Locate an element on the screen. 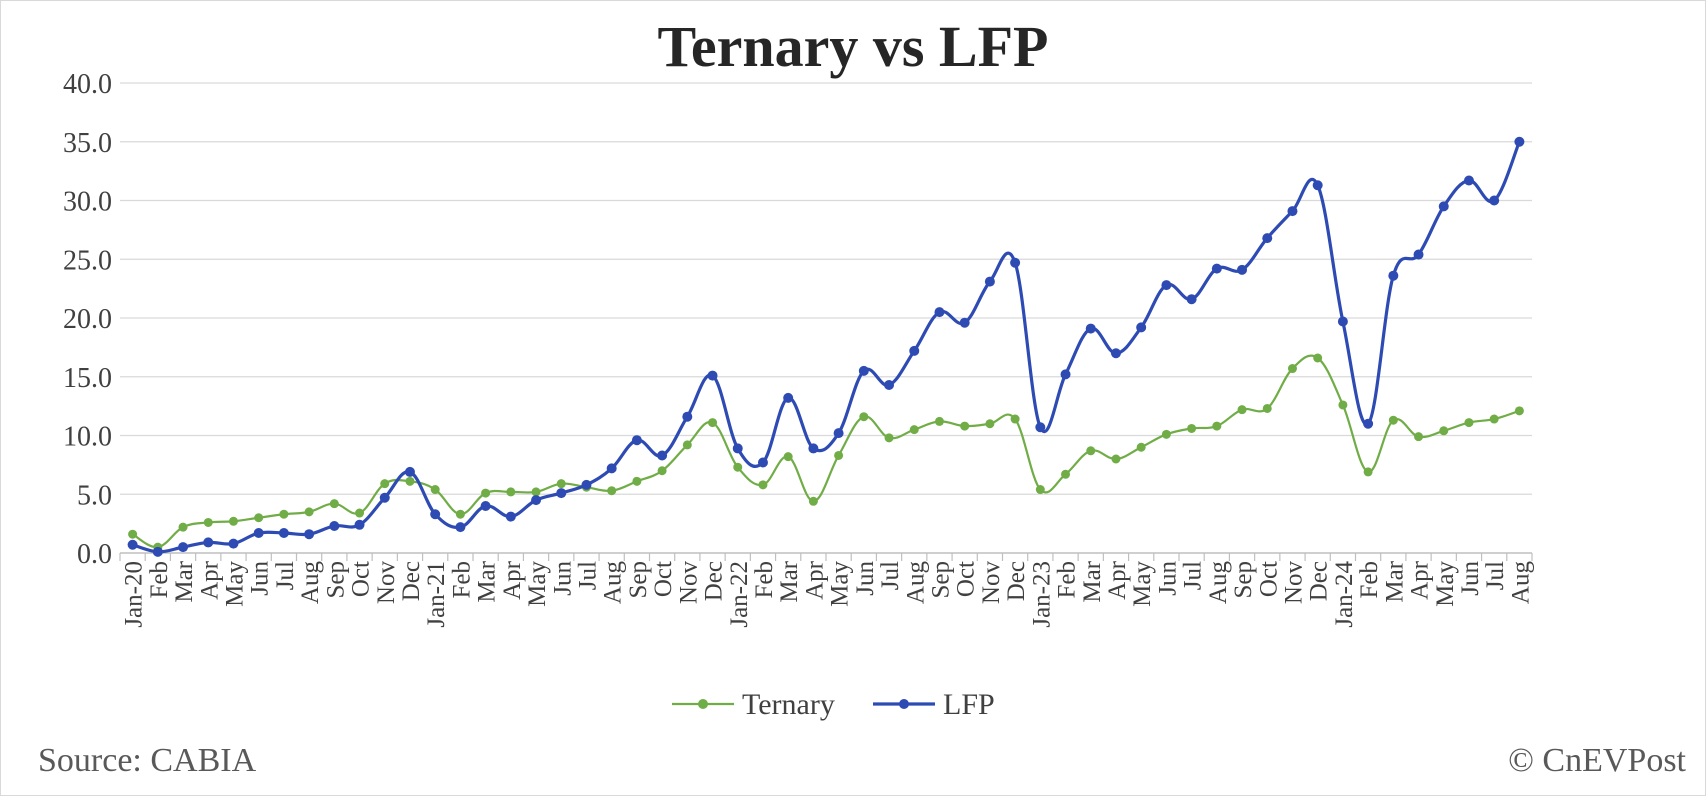 The width and height of the screenshot is (1706, 796). y-axis-ticks: 0.0 5.0 10.0 15.0 20.0 25.0 30.0 35.0 40.0 is located at coordinates (87, 319).